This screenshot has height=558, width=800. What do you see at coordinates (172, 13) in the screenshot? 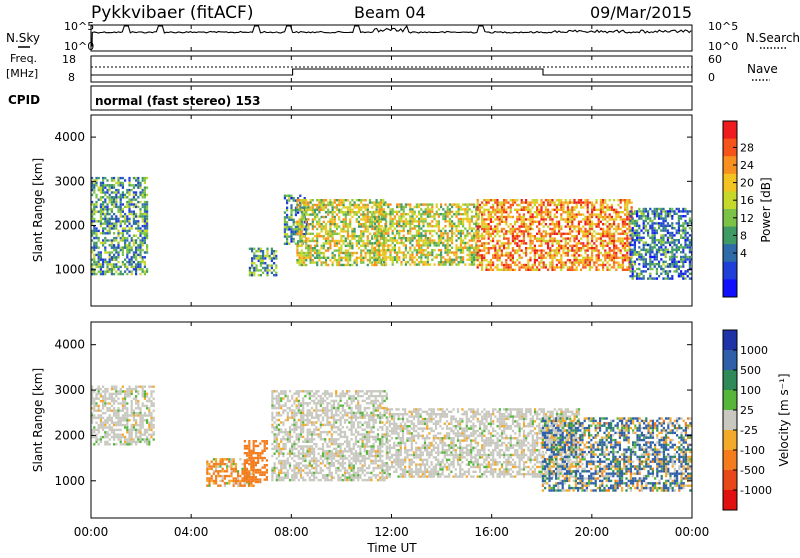
I see `station-title: Pykkvibaer (fitACF)` at bounding box center [172, 13].